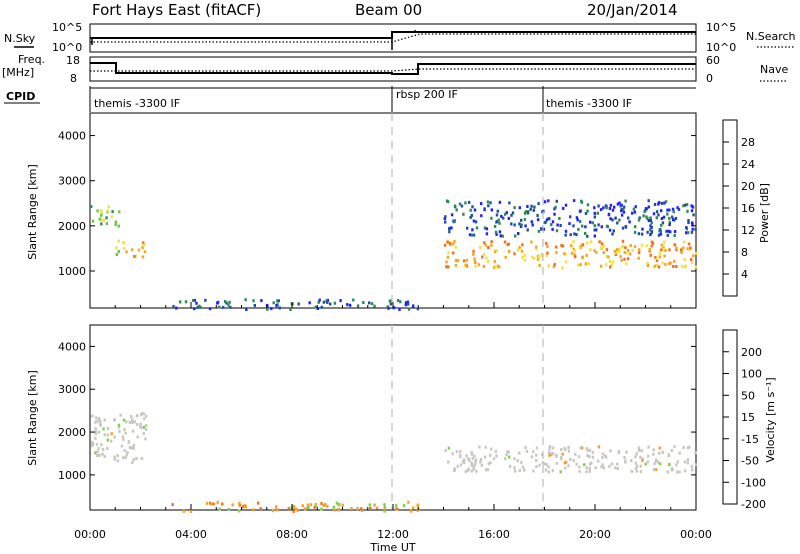 The width and height of the screenshot is (800, 554). What do you see at coordinates (750, 461) in the screenshot?
I see `colorbar-tick-label: -50` at bounding box center [750, 461].